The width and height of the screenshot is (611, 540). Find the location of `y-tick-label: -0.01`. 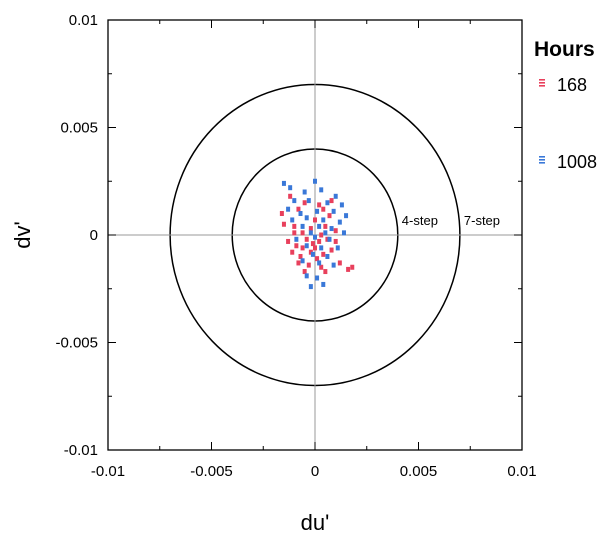

y-tick-label: -0.01 is located at coordinates (81, 450).